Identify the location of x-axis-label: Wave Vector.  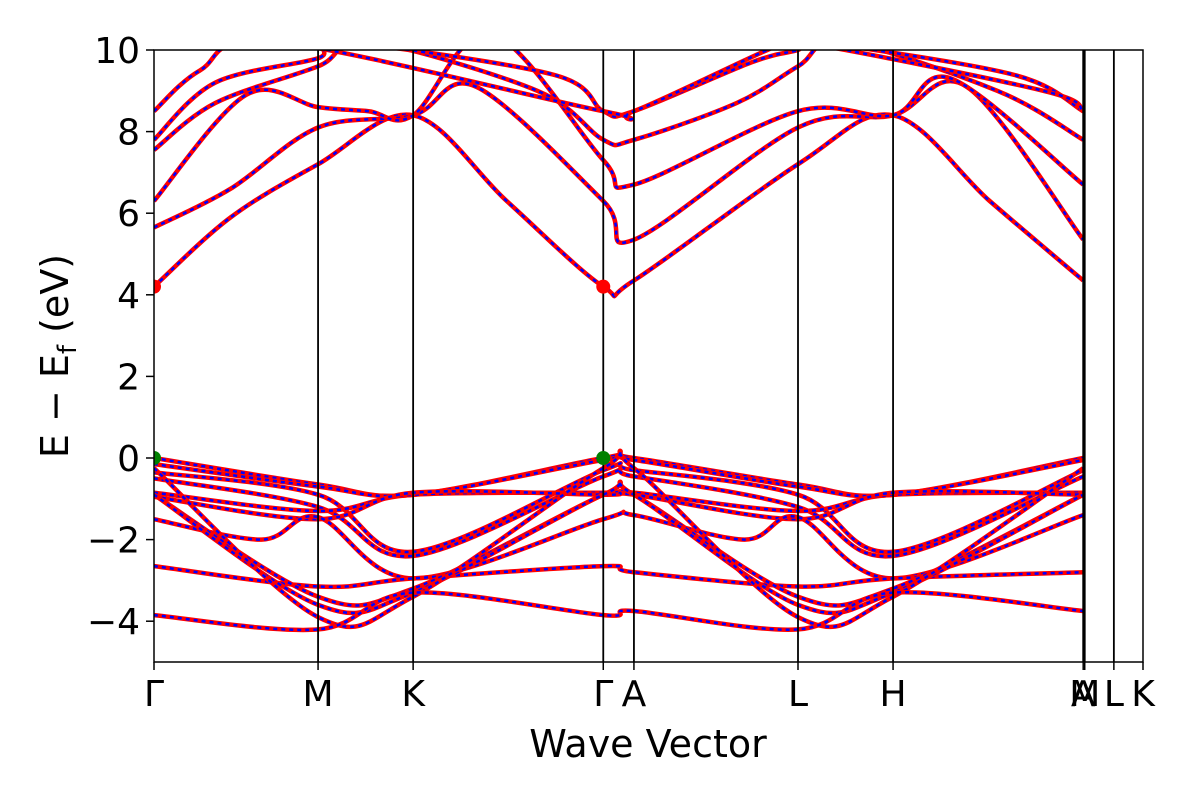
(648, 744).